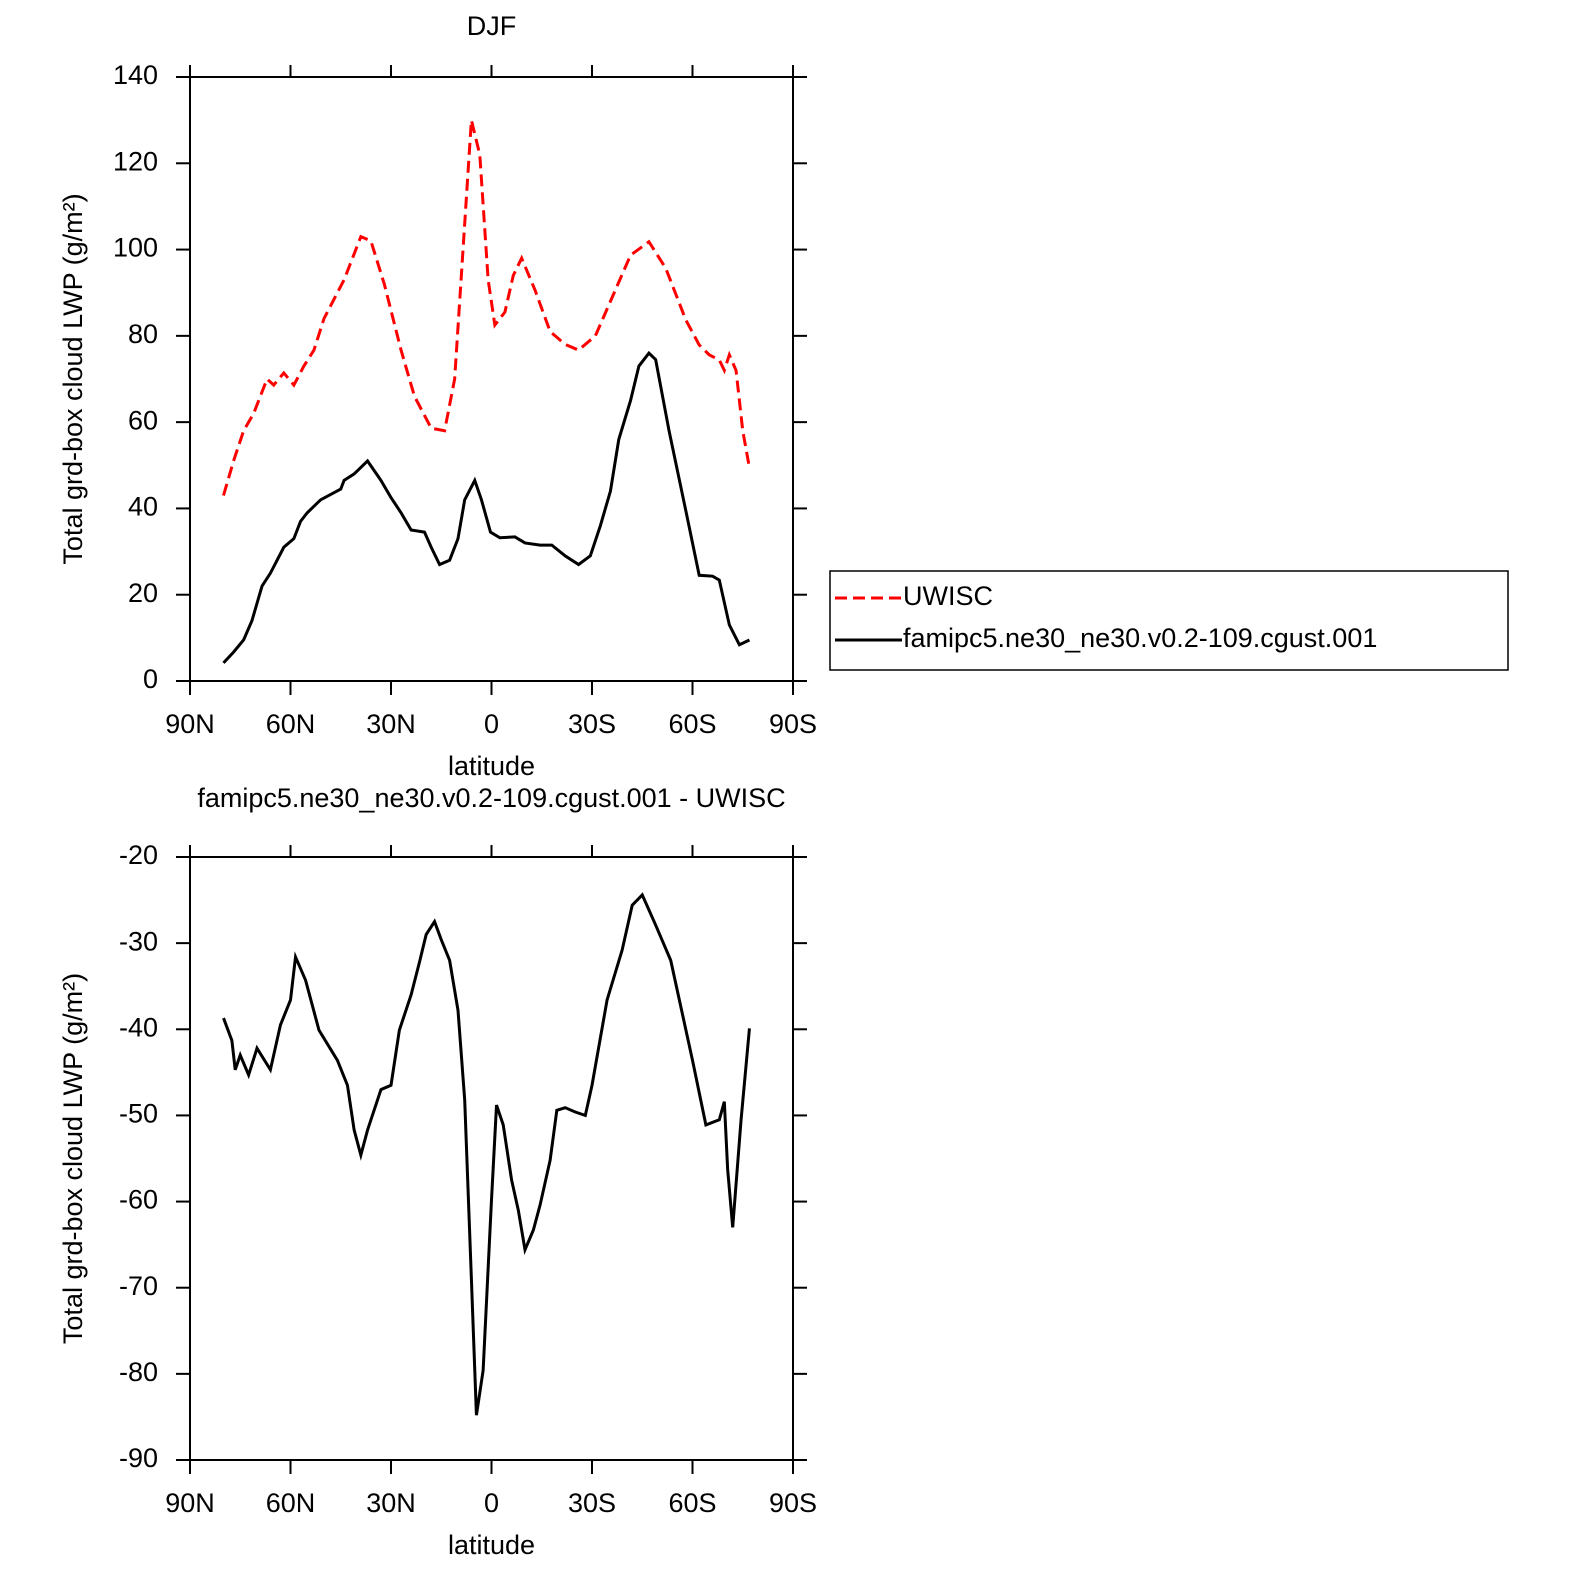 The height and width of the screenshot is (1580, 1580). I want to click on y-tick-label: -40, so click(138, 1027).